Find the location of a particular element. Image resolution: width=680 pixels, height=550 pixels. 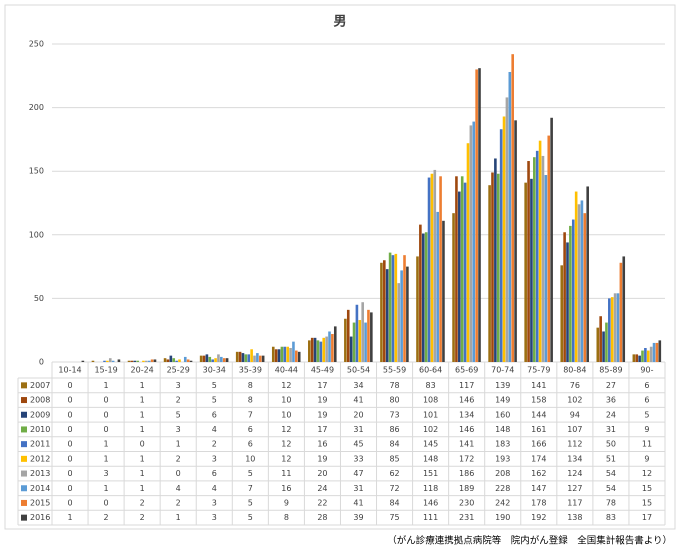

table-value: 84 is located at coordinates (394, 502).